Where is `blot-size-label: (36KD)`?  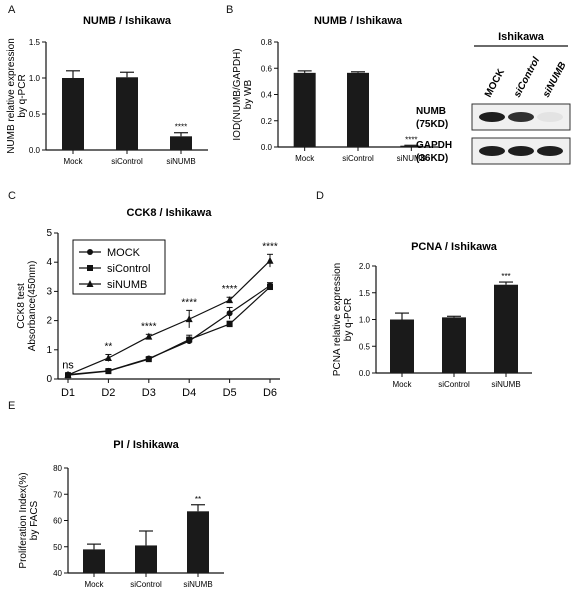 blot-size-label: (36KD) is located at coordinates (432, 158).